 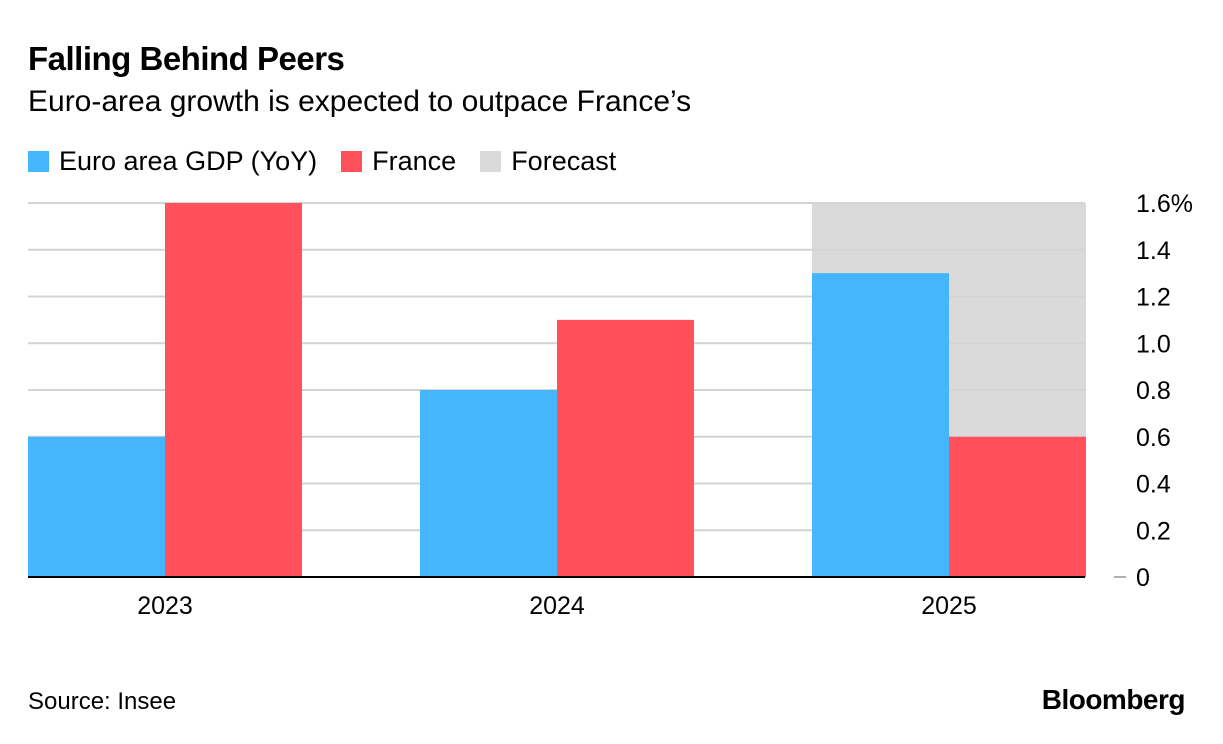 I want to click on bar-euro-area-2024, so click(x=488, y=483).